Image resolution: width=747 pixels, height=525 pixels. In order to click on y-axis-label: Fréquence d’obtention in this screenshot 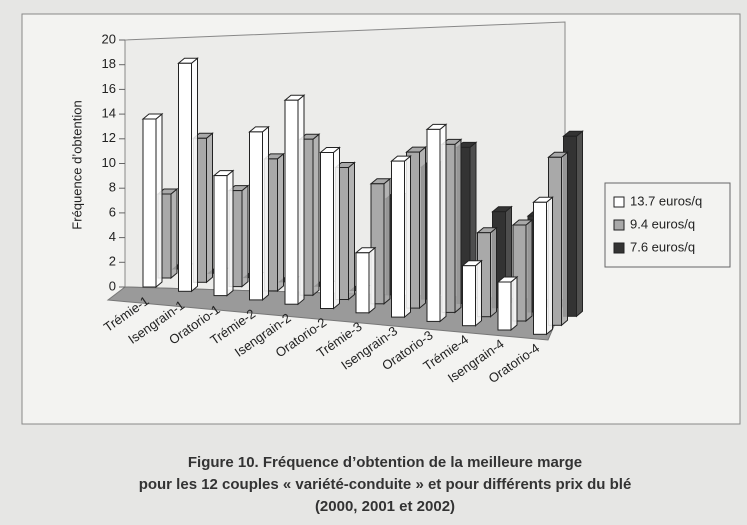, I will do `click(76, 164)`.